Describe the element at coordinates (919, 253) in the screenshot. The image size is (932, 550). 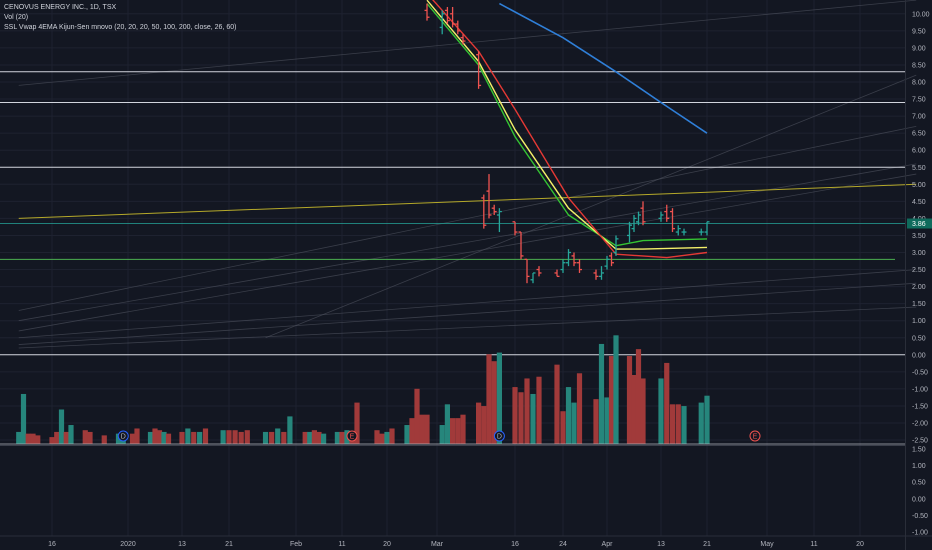
I see `price-tick-label: 3.00` at that location.